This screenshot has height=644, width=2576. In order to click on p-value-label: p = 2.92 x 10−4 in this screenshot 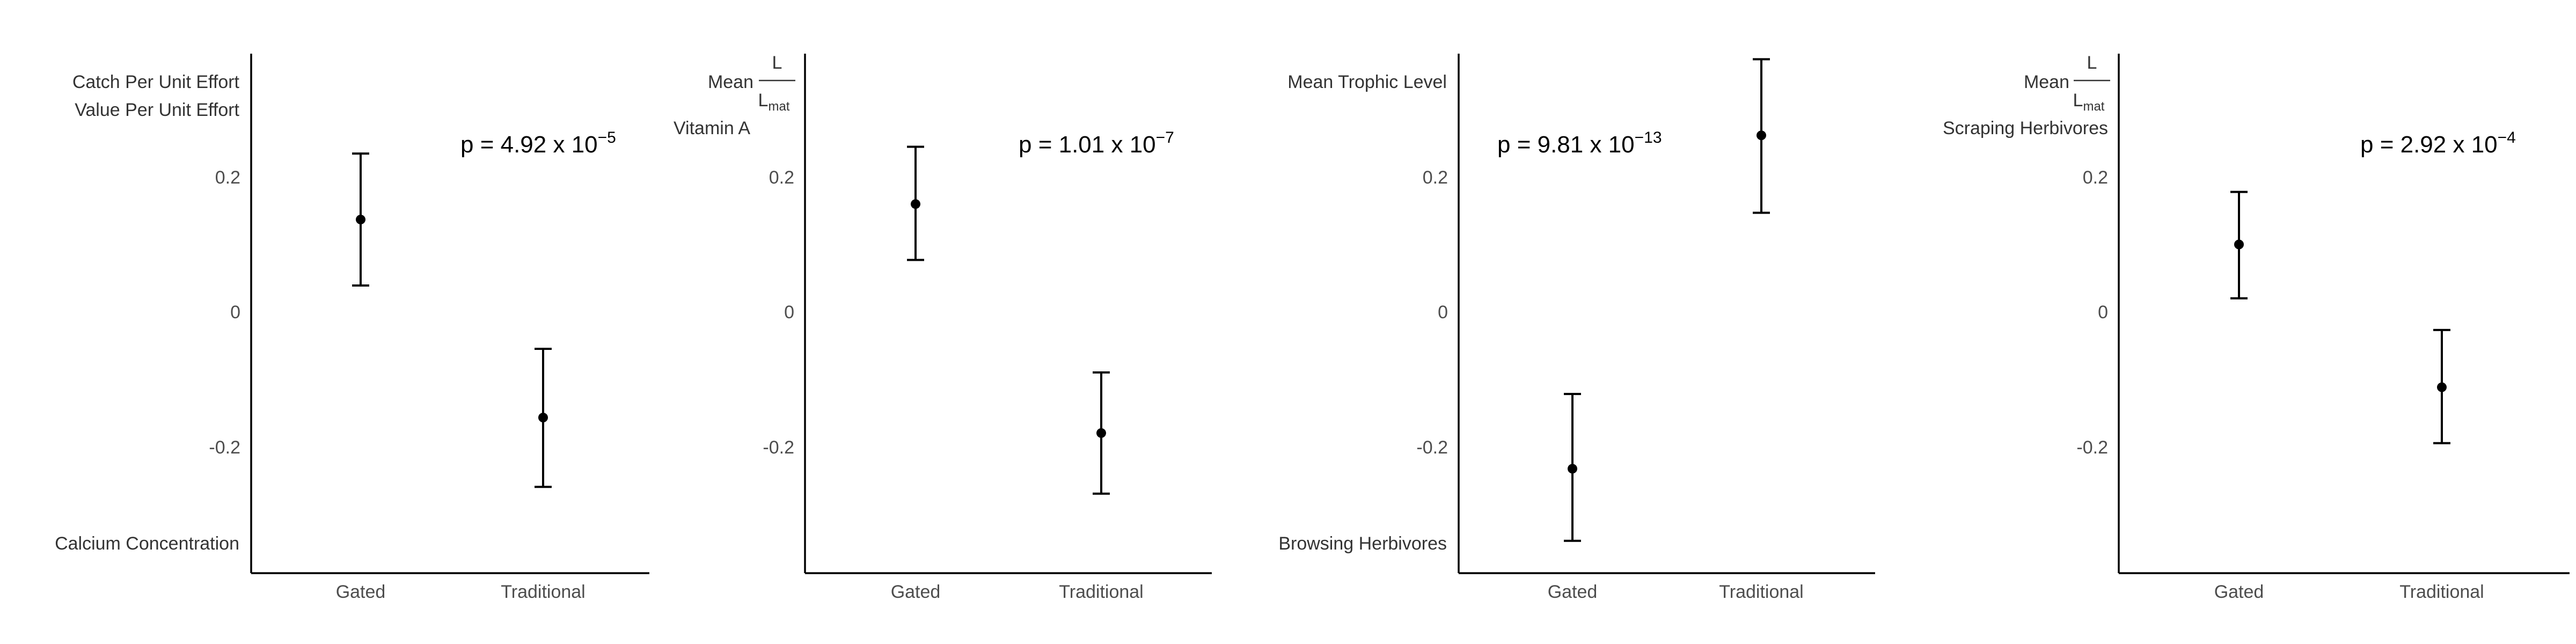, I will do `click(2438, 143)`.